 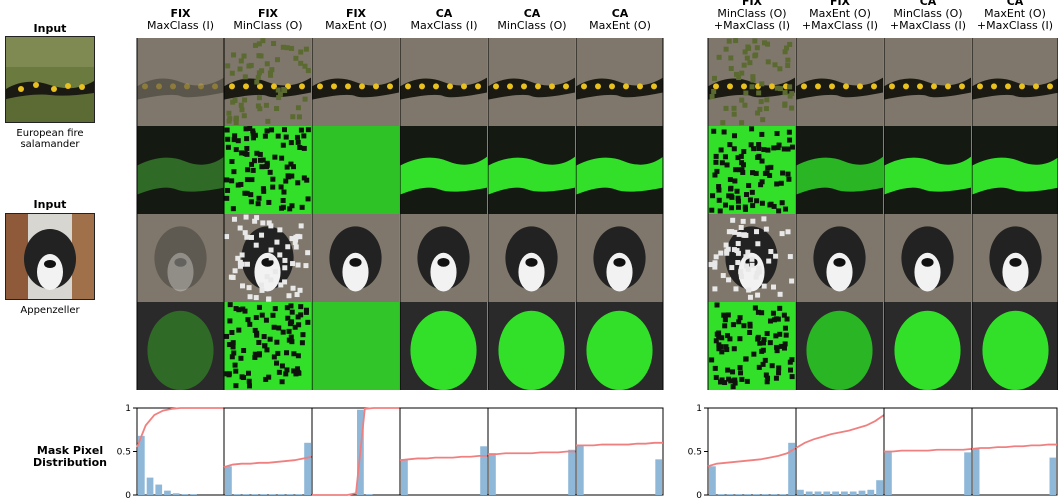 What do you see at coordinates (268, 19) in the screenshot?
I see `header-left-2: FIX MinClass (O)` at bounding box center [268, 19].